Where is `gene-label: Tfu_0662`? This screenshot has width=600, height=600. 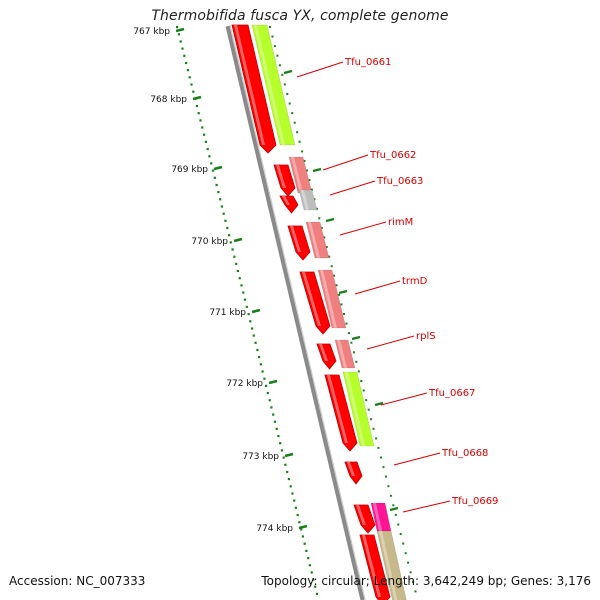 gene-label: Tfu_0662 is located at coordinates (392, 155).